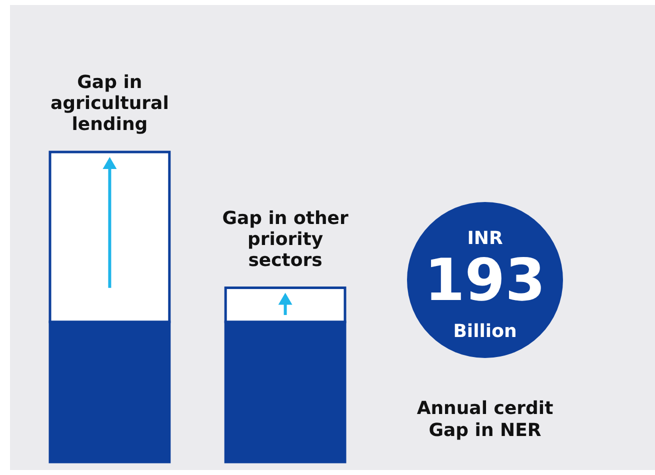 The width and height of the screenshot is (655, 475). I want to click on text: INR, so click(485, 238).